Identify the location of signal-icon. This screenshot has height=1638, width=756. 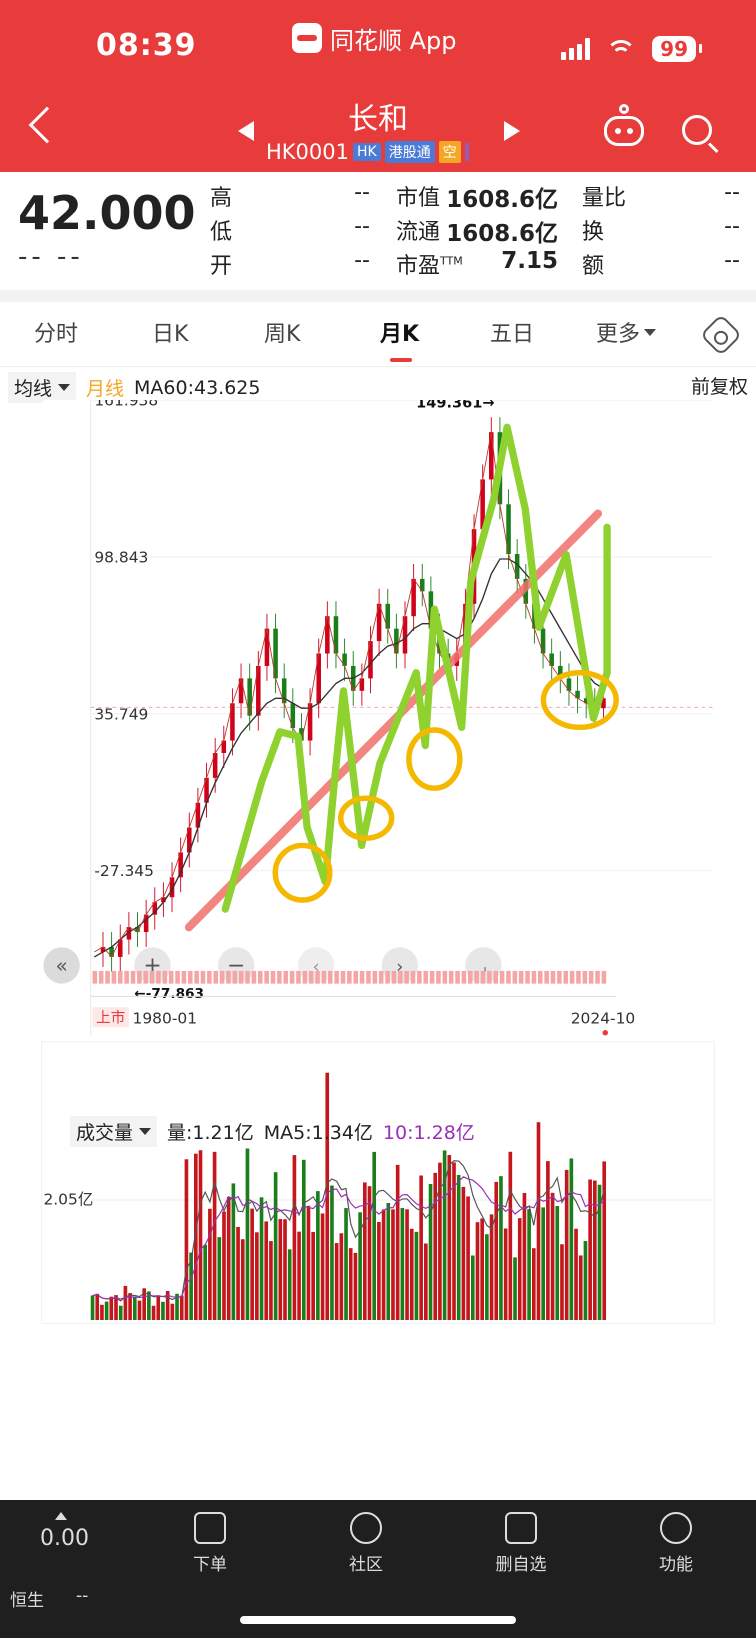
(576, 49).